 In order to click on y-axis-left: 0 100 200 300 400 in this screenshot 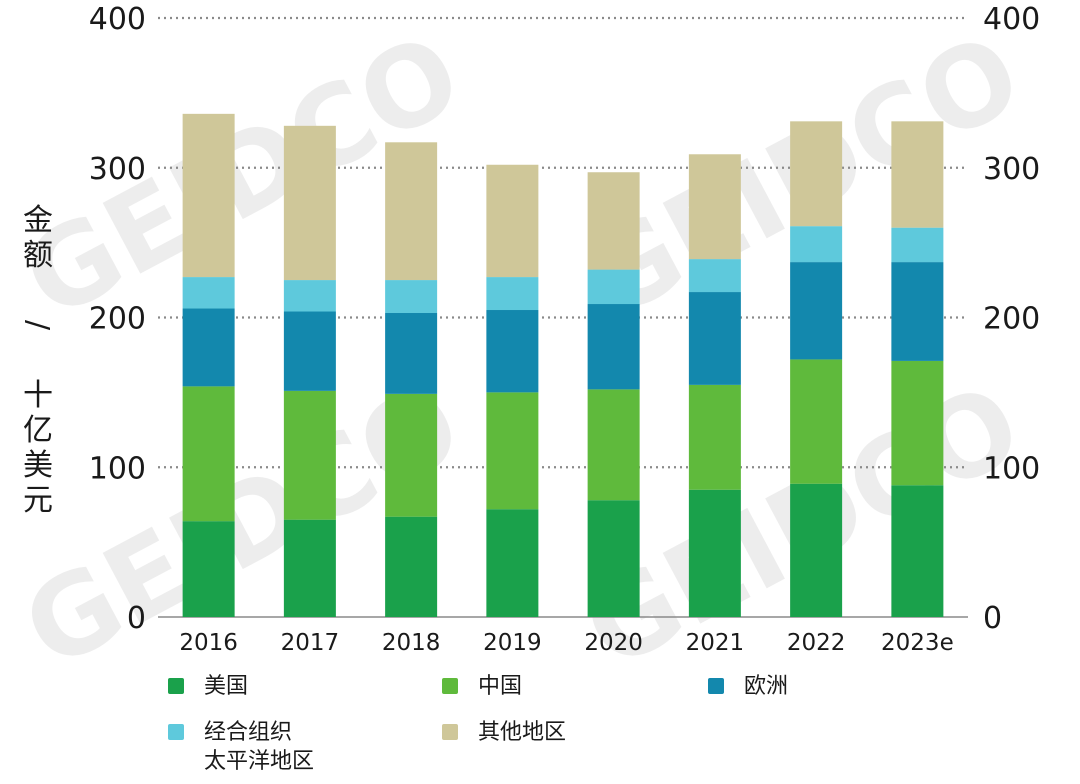, I will do `click(117, 319)`.